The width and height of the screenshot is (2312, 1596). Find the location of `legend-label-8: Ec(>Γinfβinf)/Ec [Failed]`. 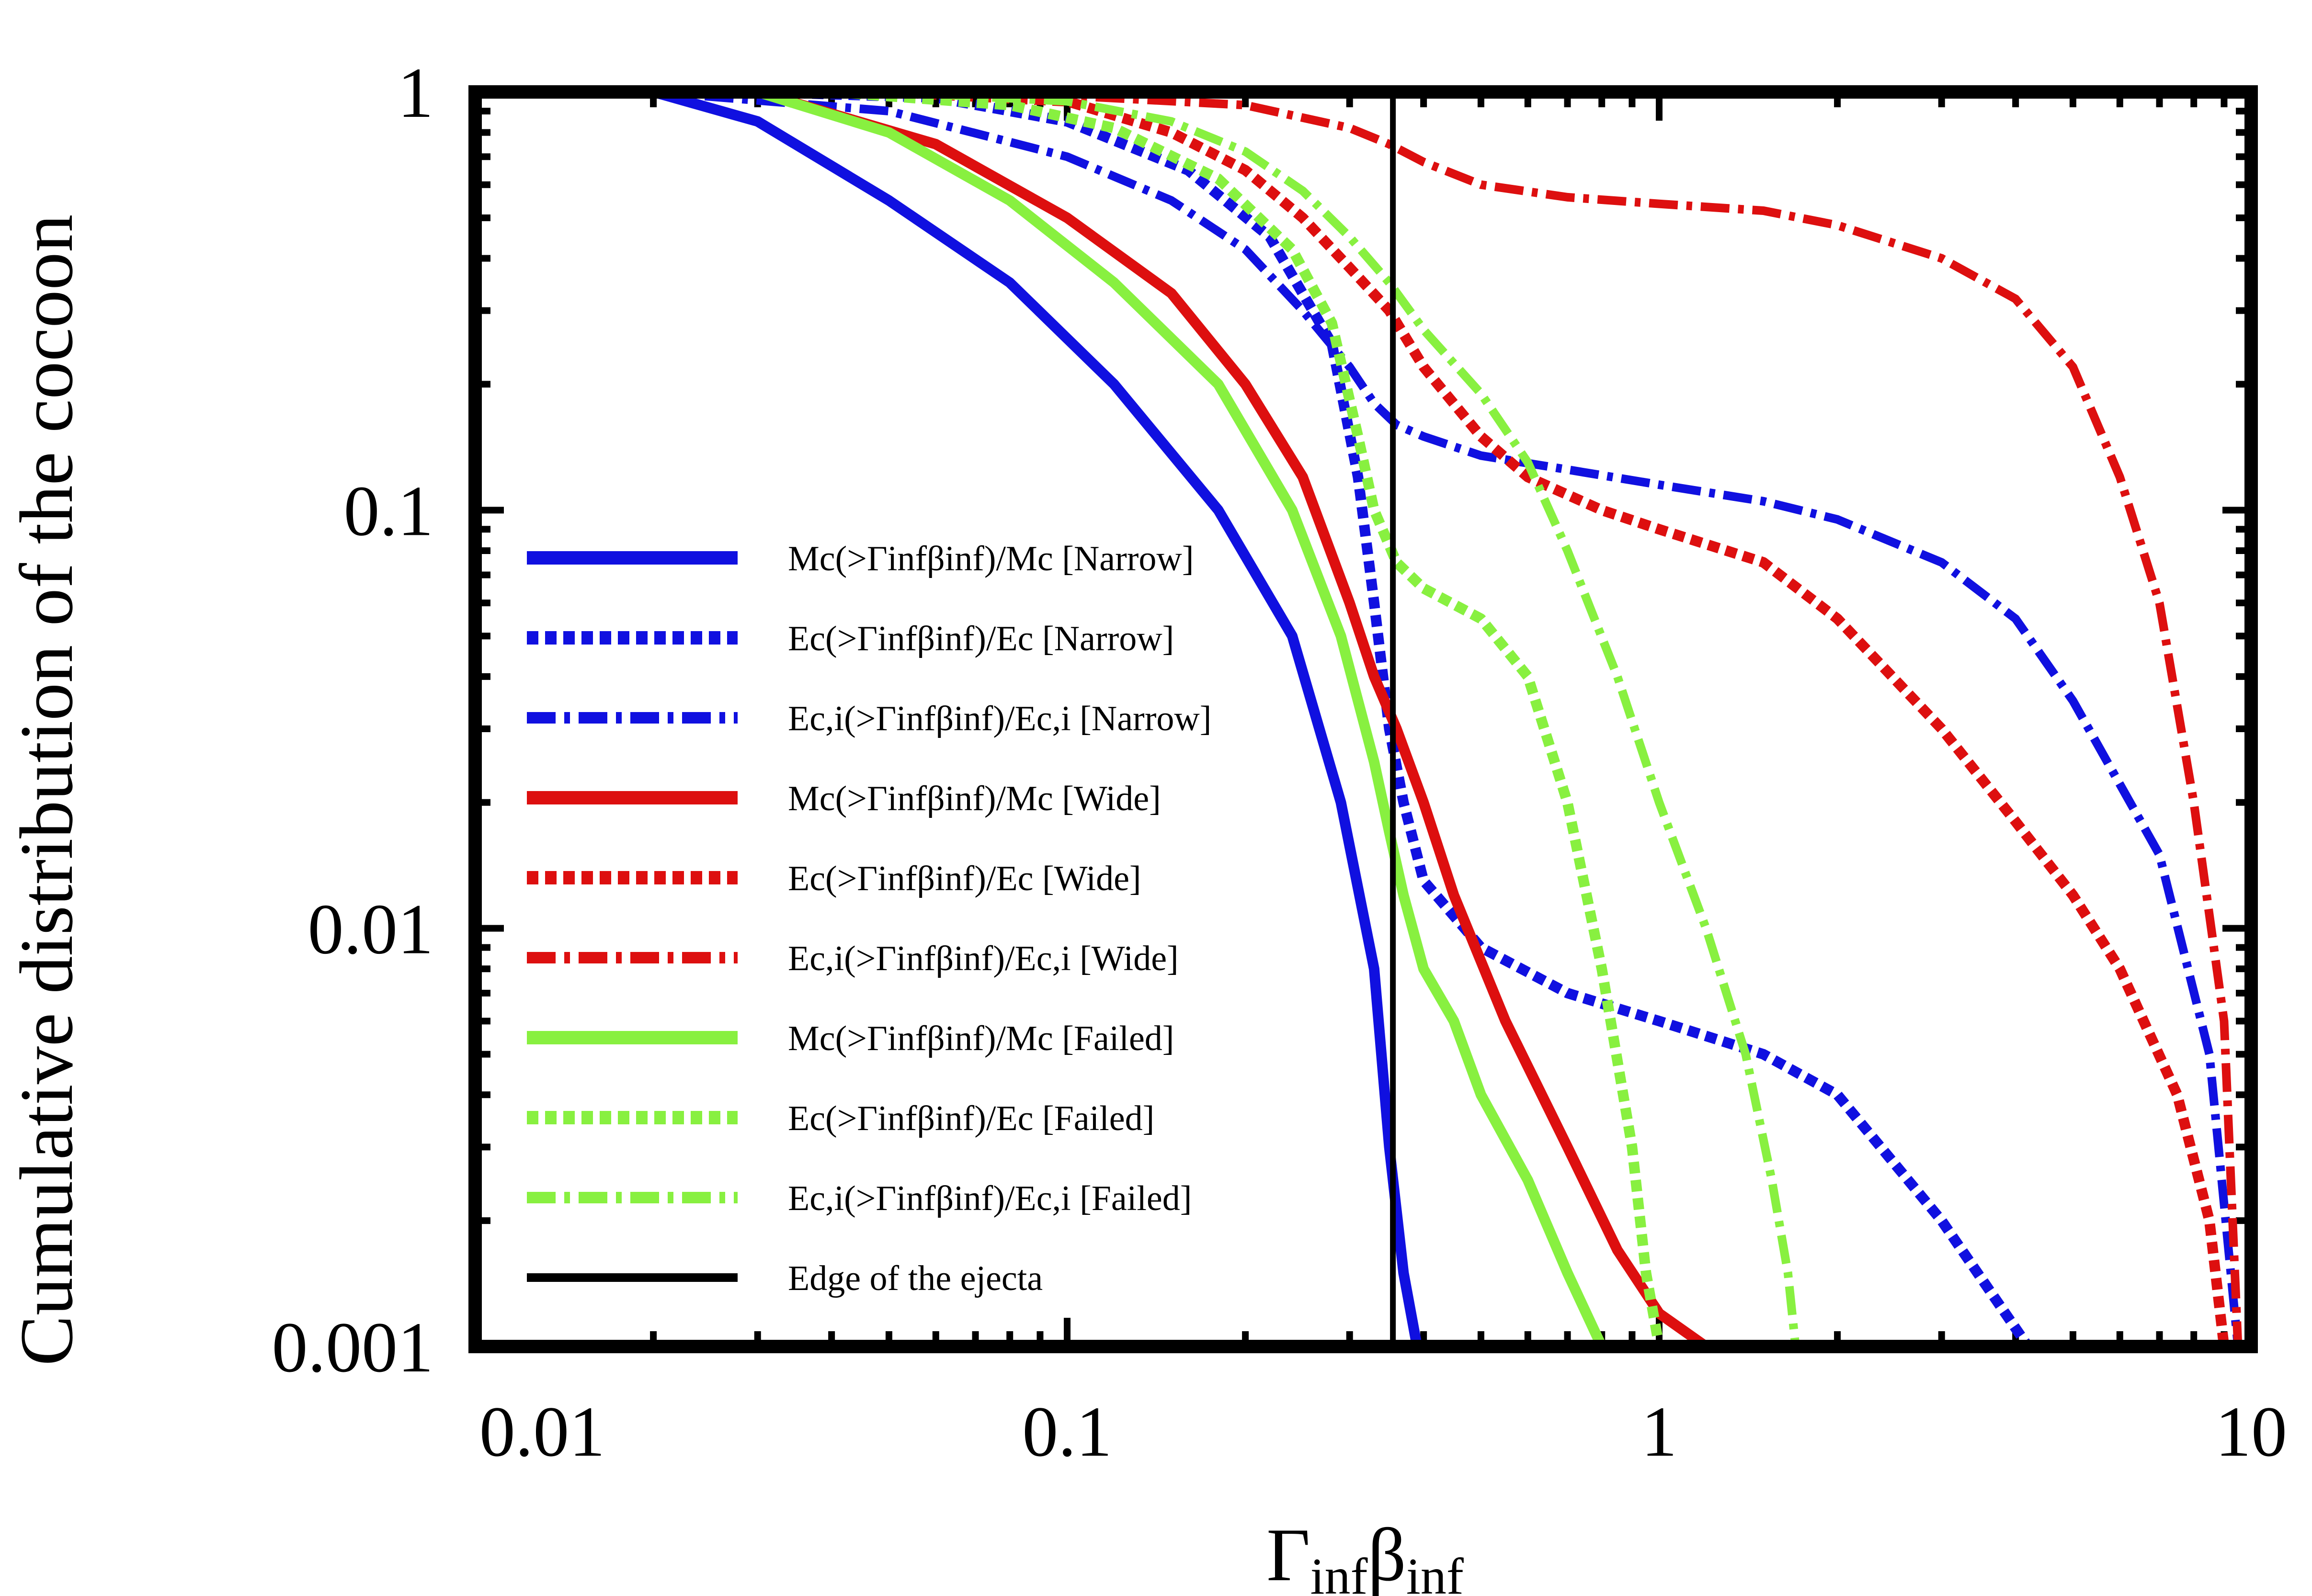

legend-label-8: Ec(>Γinfβinf)/Ec [Failed] is located at coordinates (971, 1118).